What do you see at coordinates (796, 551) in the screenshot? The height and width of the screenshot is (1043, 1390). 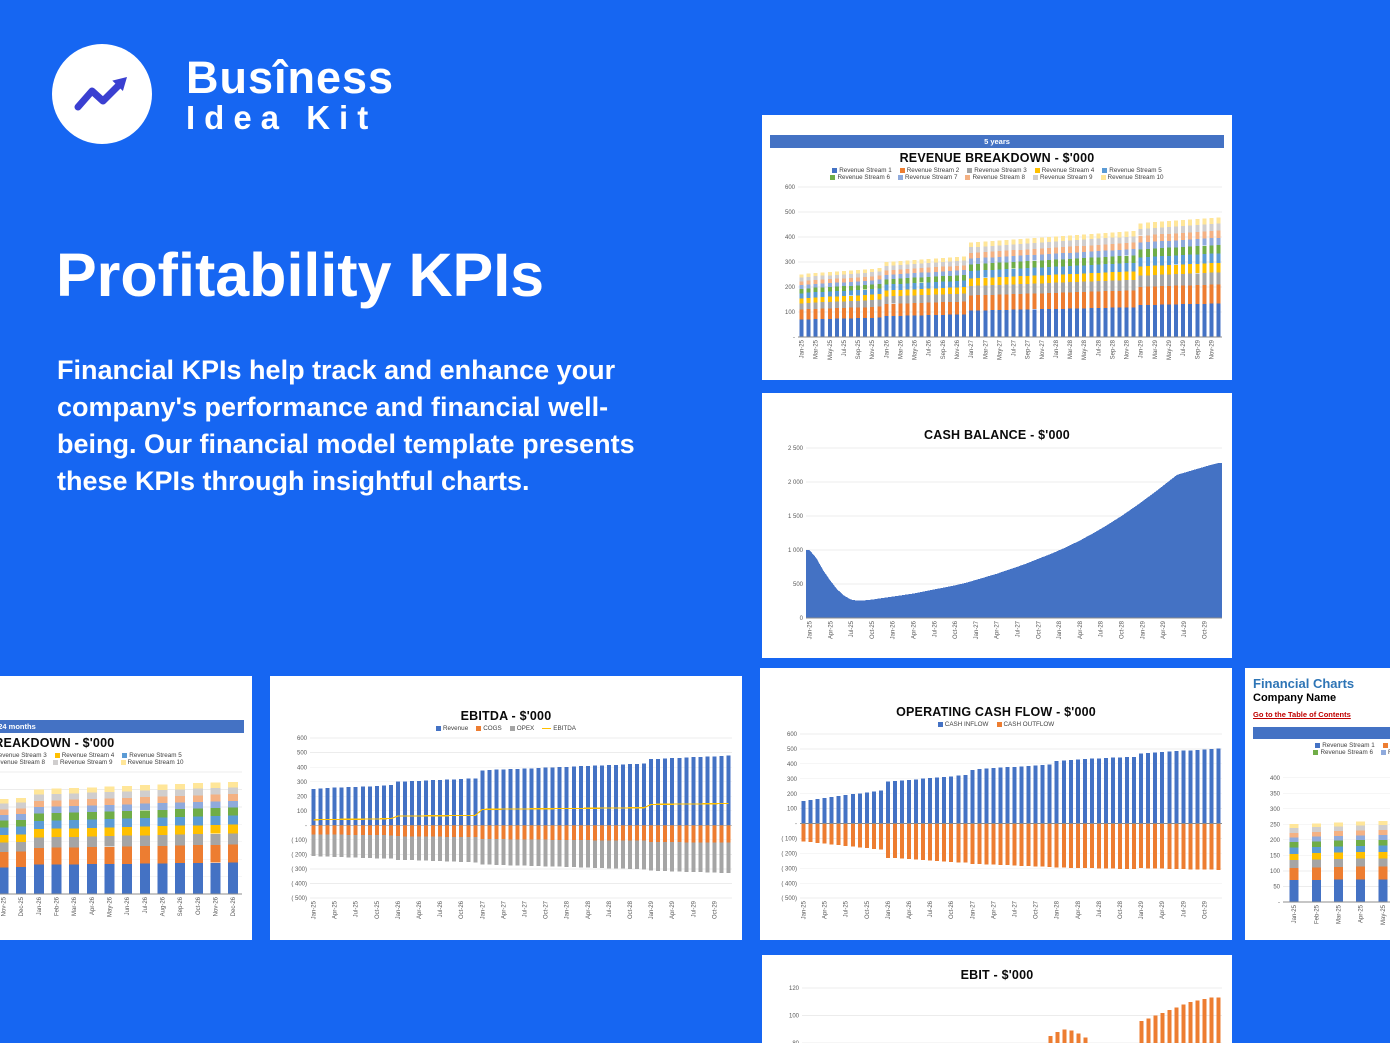 I see `svg-text: 1 000` at bounding box center [796, 551].